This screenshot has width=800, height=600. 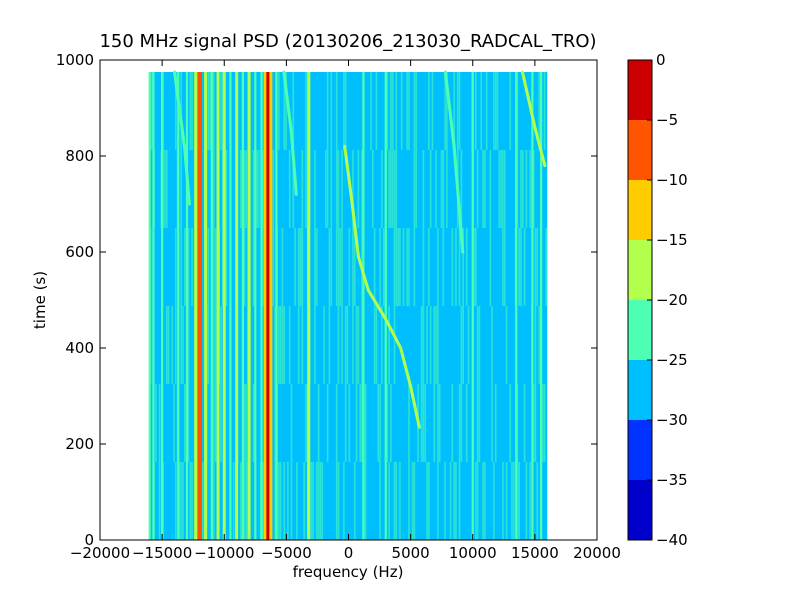 I want to click on colorbar-tick-label: −40, so click(x=672, y=540).